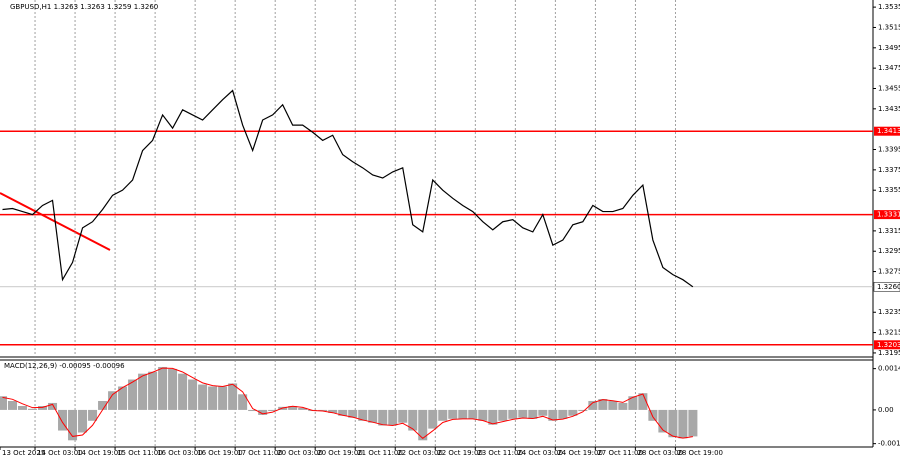 This screenshot has width=900, height=460. I want to click on y-tick-label: 1.3455, so click(889, 88).